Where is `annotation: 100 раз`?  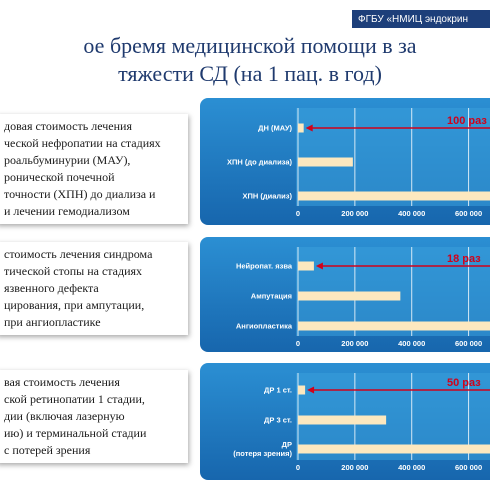 annotation: 100 раз is located at coordinates (467, 121).